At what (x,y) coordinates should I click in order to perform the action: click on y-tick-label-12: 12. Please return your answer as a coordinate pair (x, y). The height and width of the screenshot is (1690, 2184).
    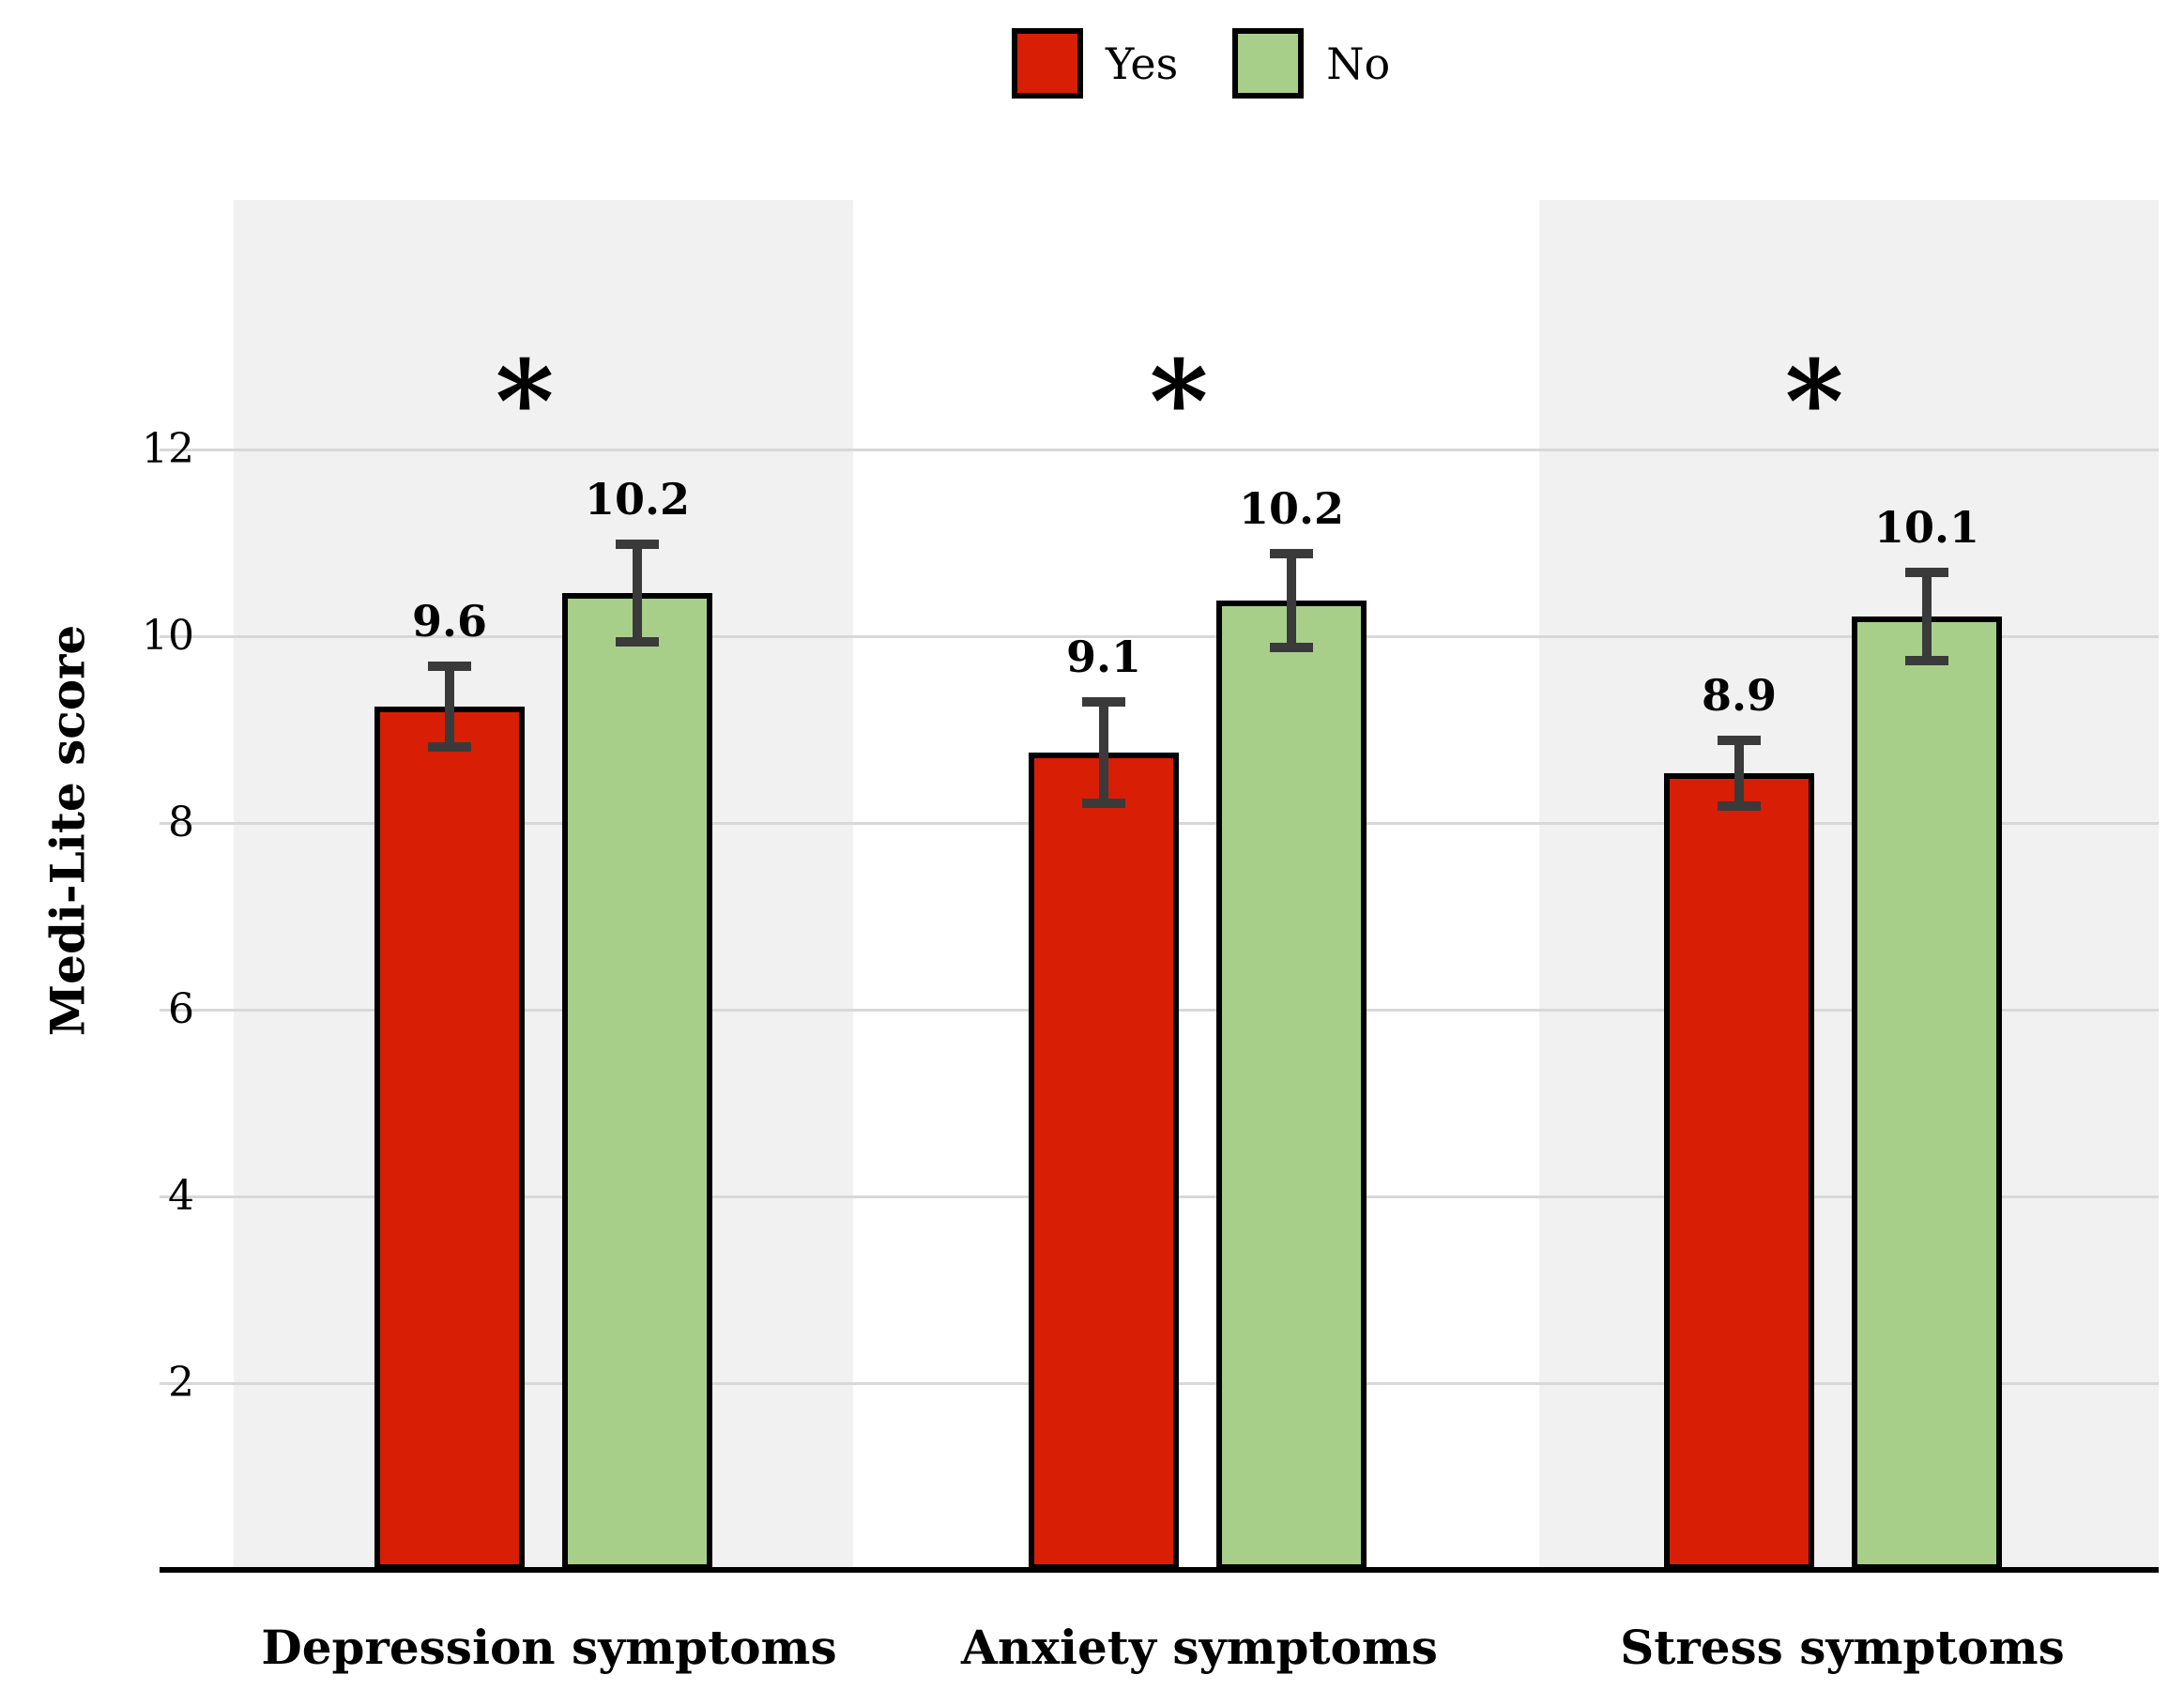
    Looking at the image, I should click on (168, 449).